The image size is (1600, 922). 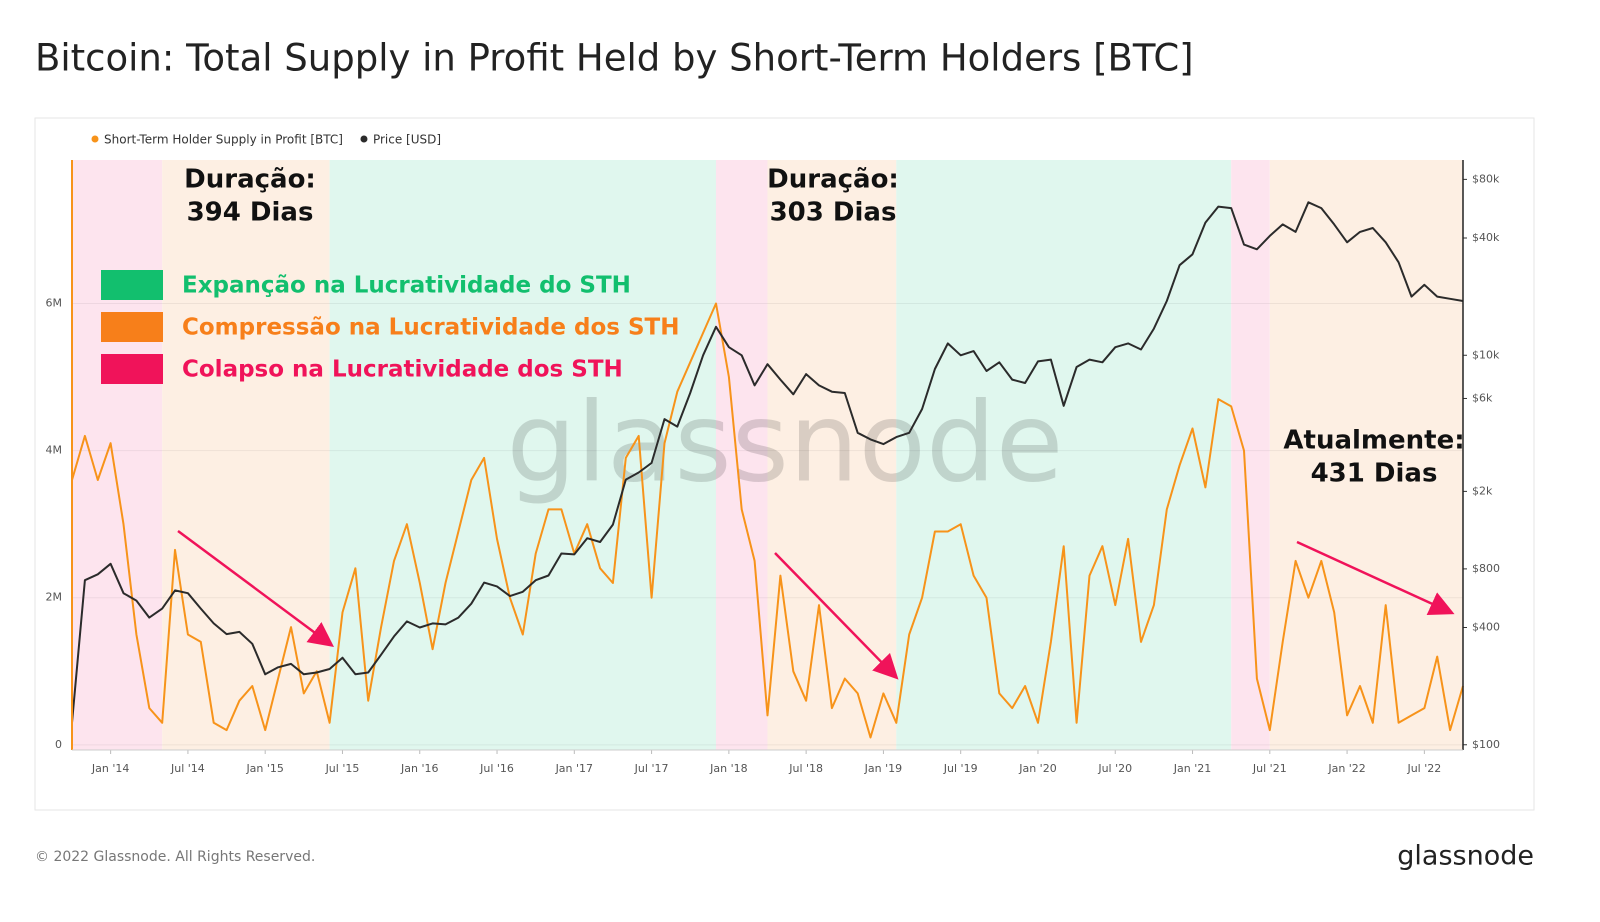 What do you see at coordinates (1486, 568) in the screenshot?
I see `y2-tick-label: $800` at bounding box center [1486, 568].